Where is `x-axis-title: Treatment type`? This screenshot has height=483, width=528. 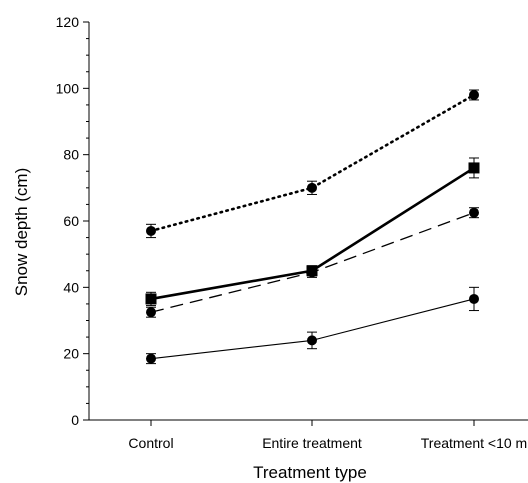 x-axis-title: Treatment type is located at coordinates (310, 472).